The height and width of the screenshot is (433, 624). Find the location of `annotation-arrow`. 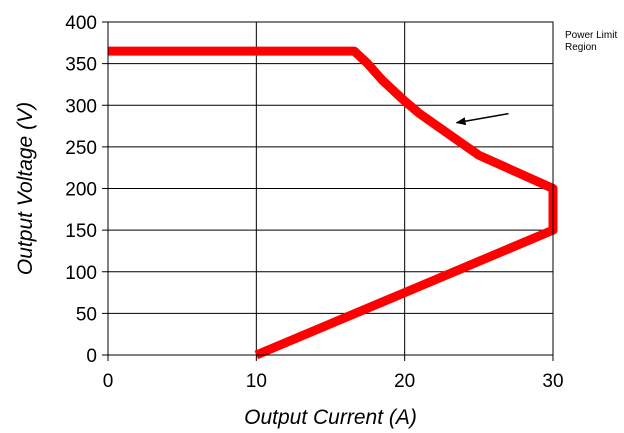

annotation-arrow is located at coordinates (482, 119).